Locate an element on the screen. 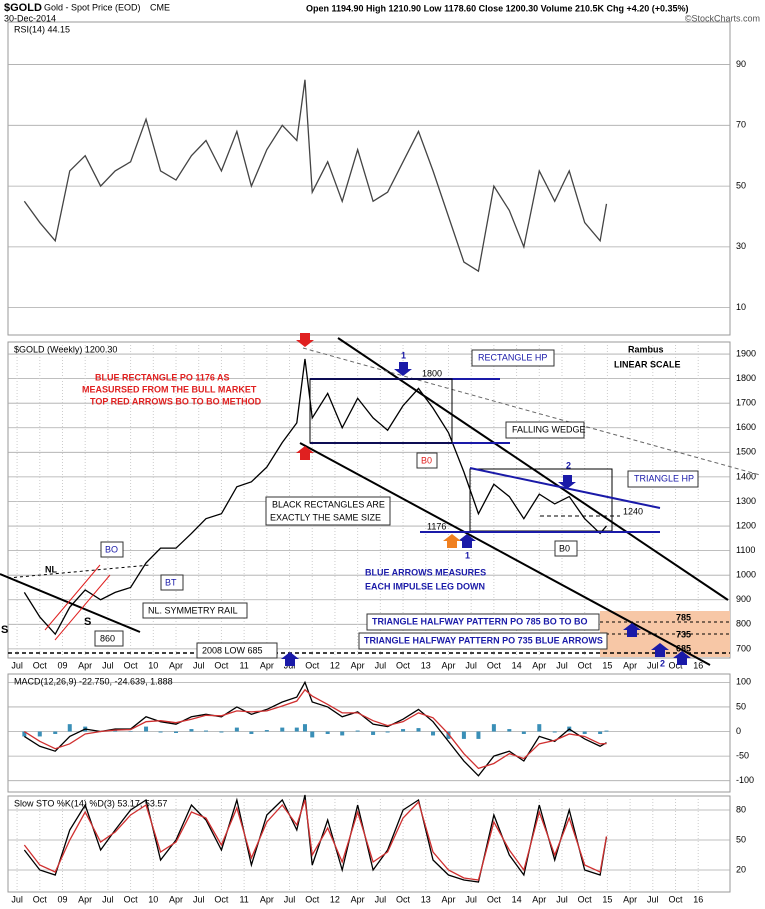 Image resolution: width=765 pixels, height=909 pixels. y-tick-label: 1300 is located at coordinates (746, 501).